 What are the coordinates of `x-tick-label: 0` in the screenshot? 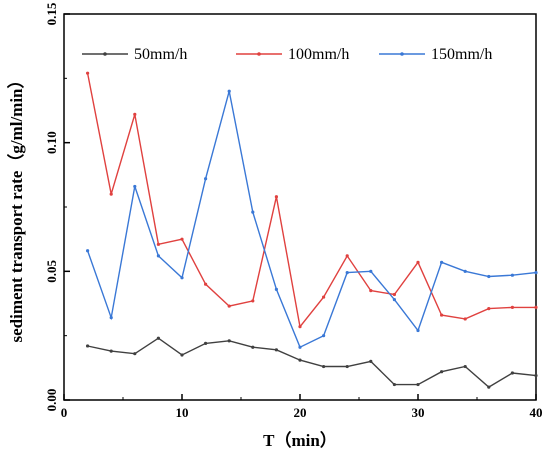 It's located at (64, 412).